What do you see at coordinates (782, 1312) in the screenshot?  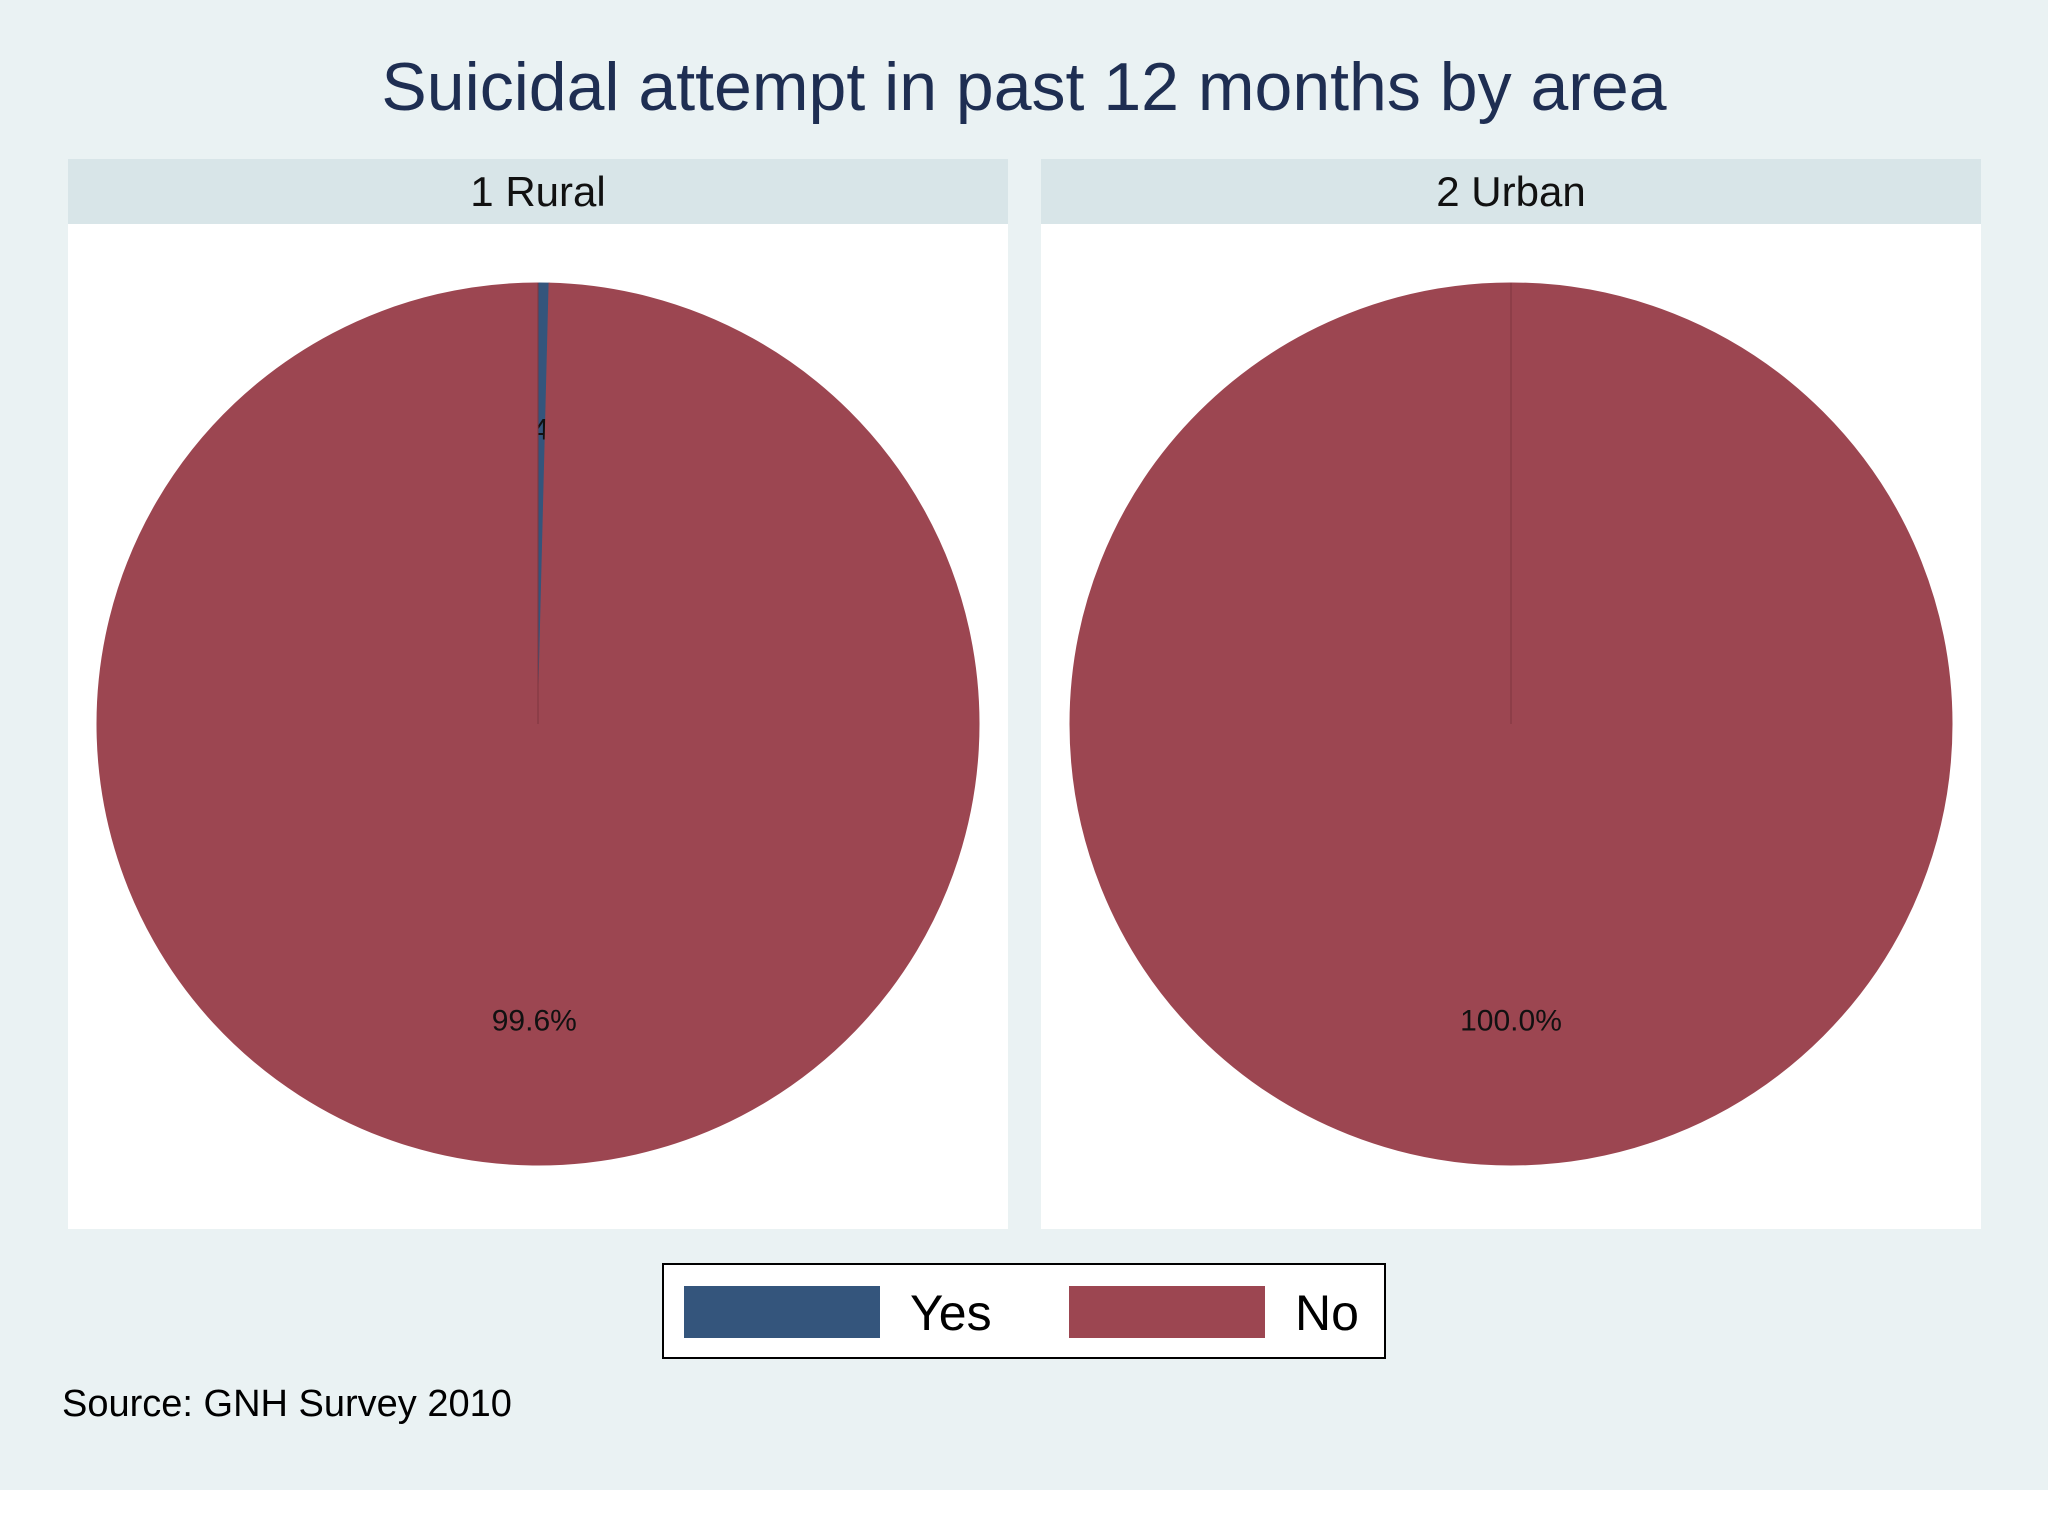 I see `legend-swatch-yes` at bounding box center [782, 1312].